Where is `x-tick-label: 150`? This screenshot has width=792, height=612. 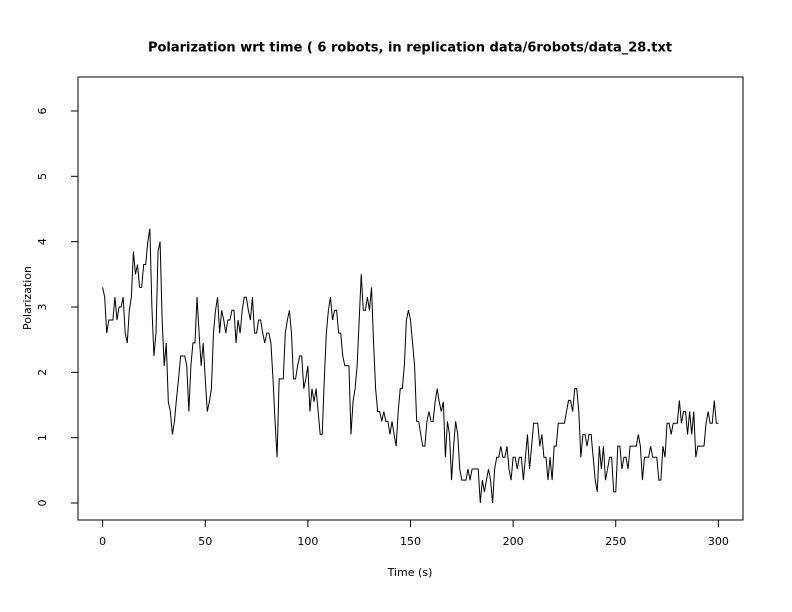
x-tick-label: 150 is located at coordinates (410, 541).